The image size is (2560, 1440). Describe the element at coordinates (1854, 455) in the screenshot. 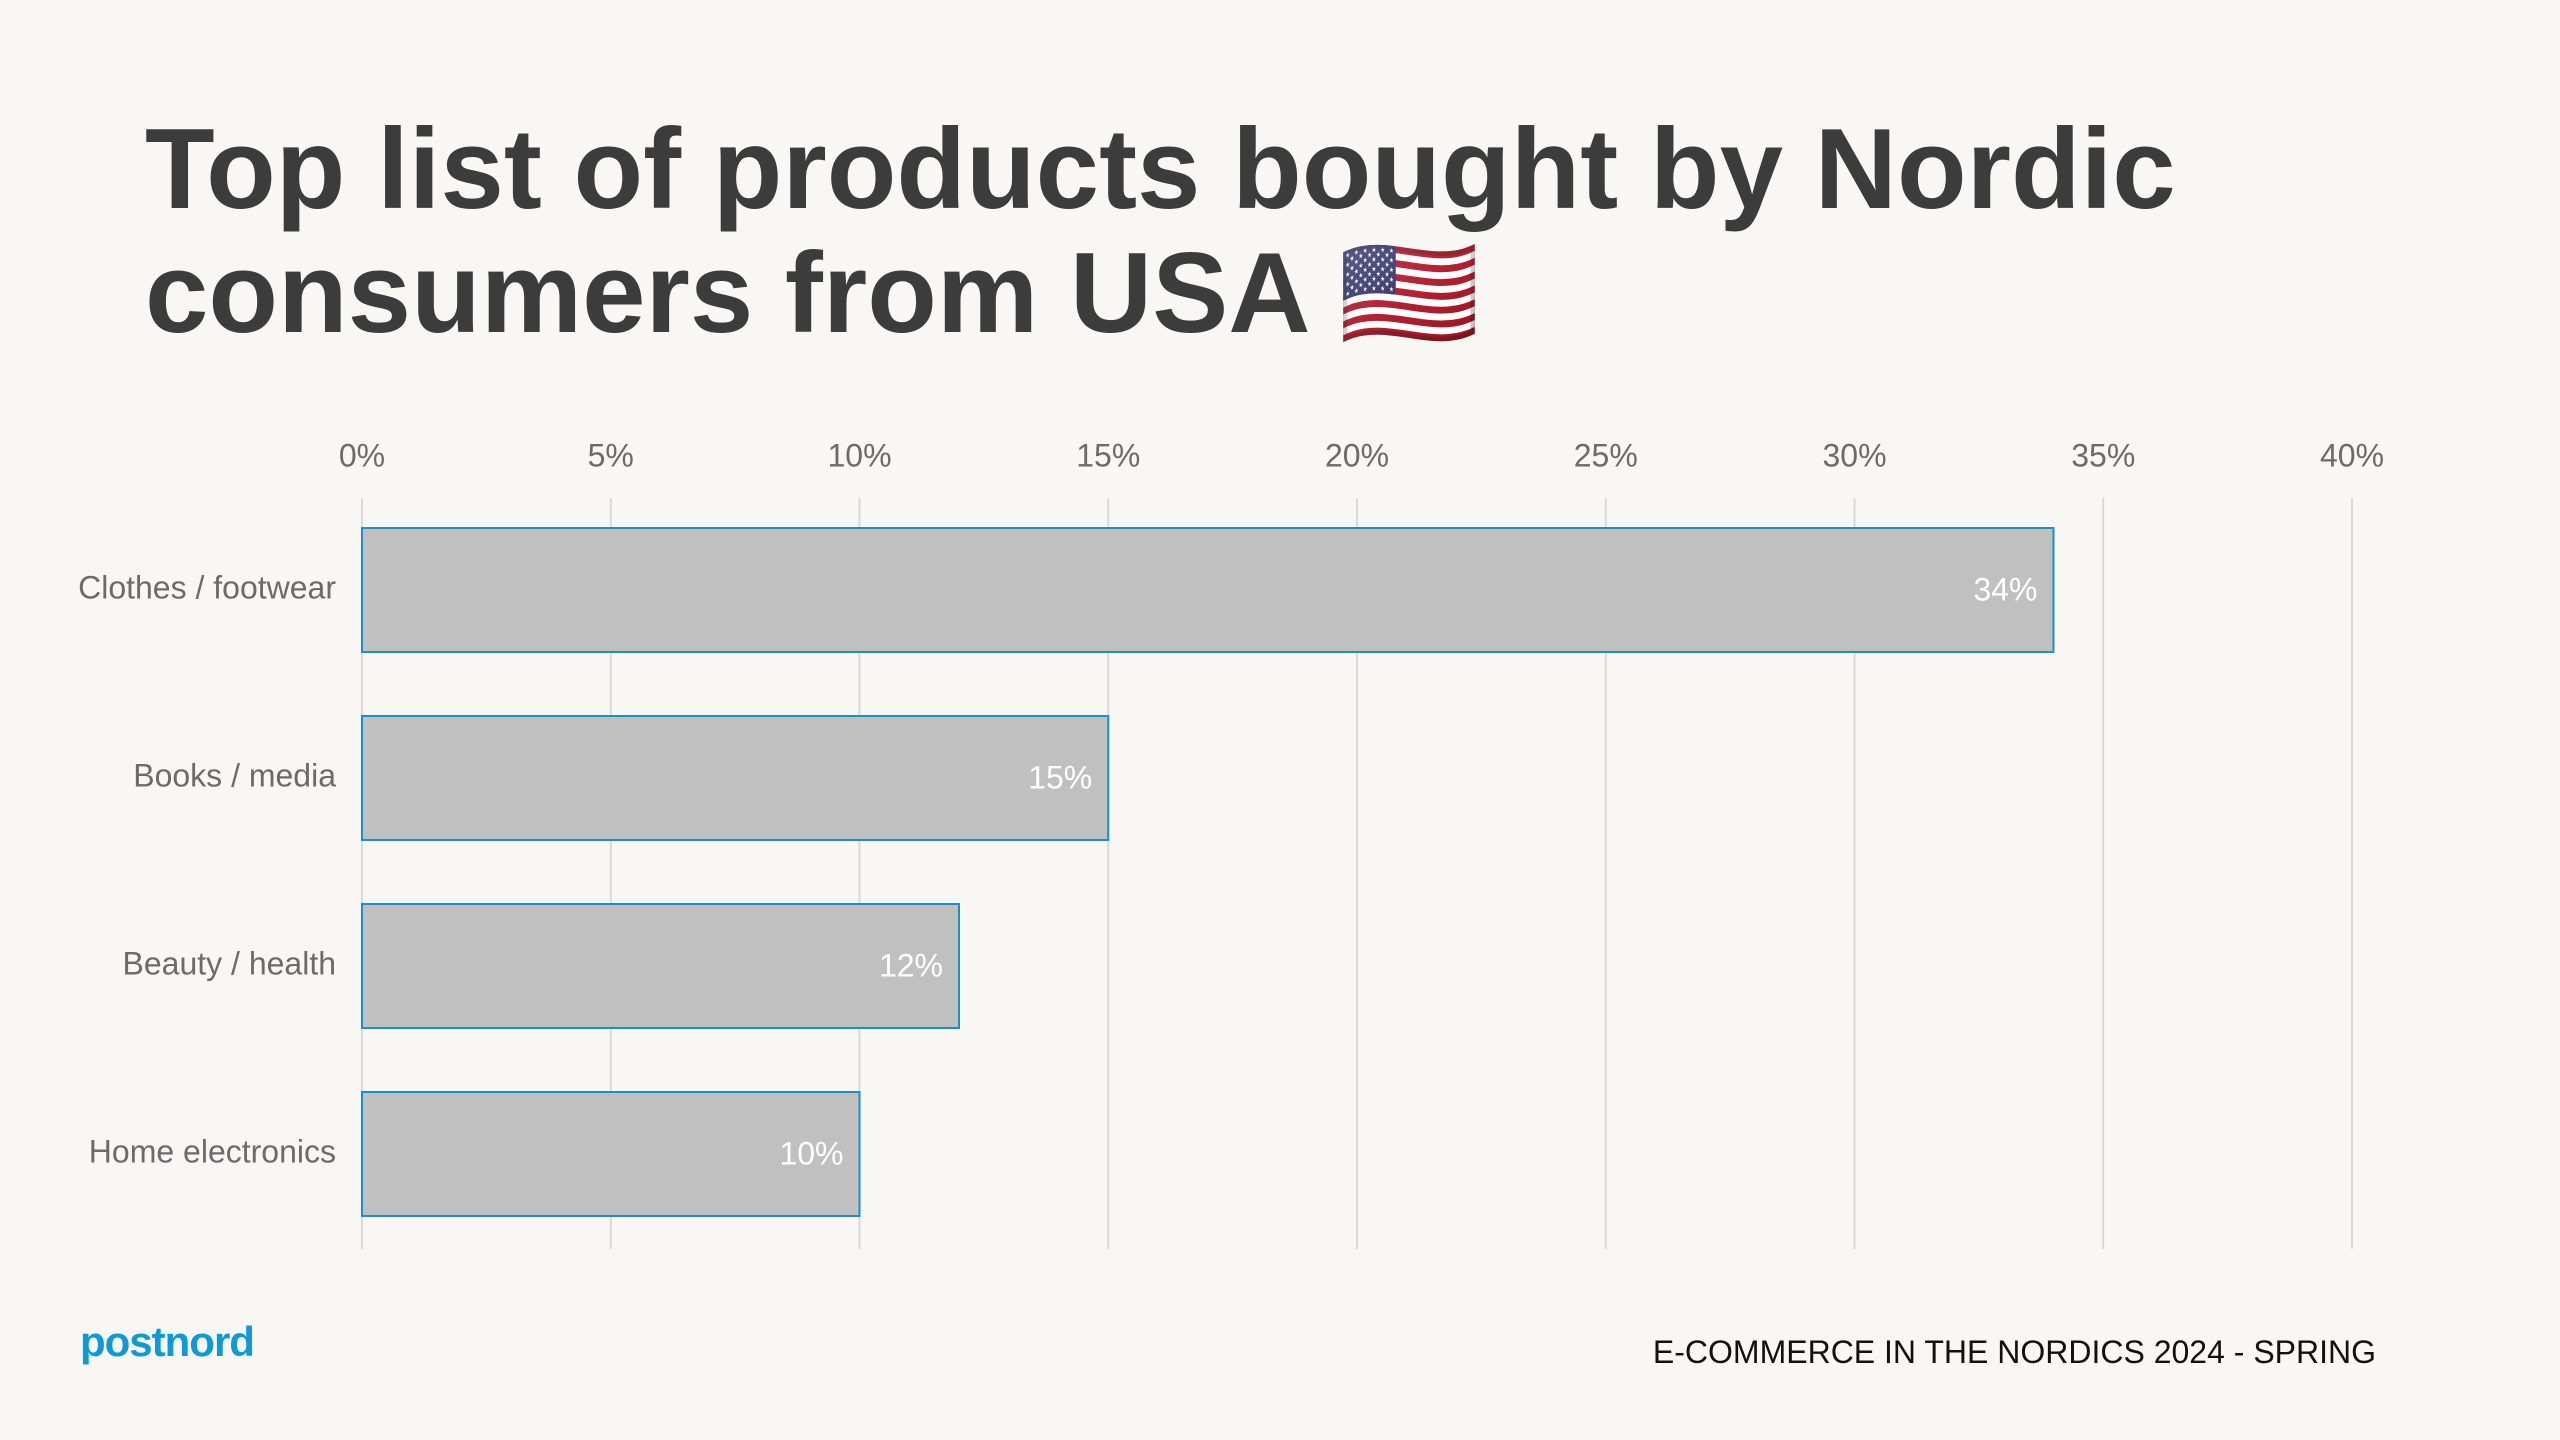

I see `x-tick-label: 30%` at that location.